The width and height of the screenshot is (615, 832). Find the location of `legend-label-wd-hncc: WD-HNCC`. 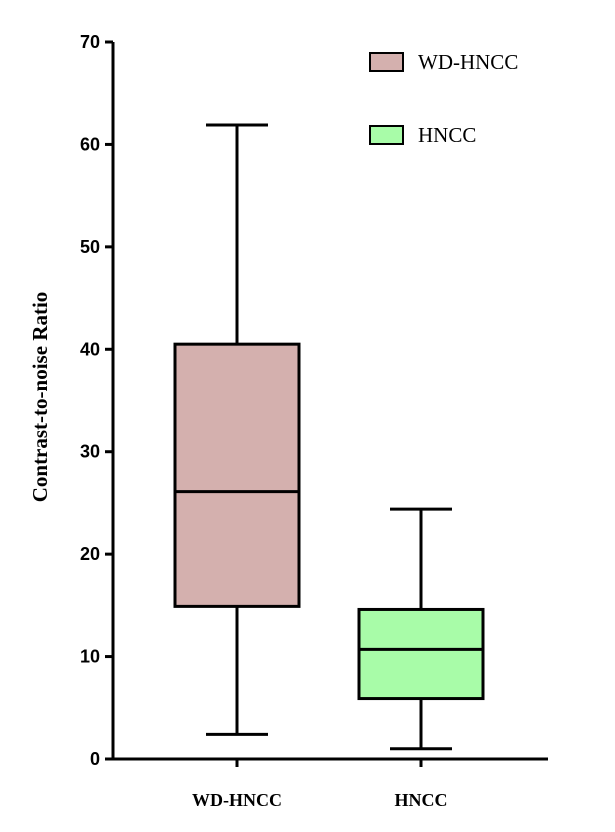

legend-label-wd-hncc: WD-HNCC is located at coordinates (468, 62).